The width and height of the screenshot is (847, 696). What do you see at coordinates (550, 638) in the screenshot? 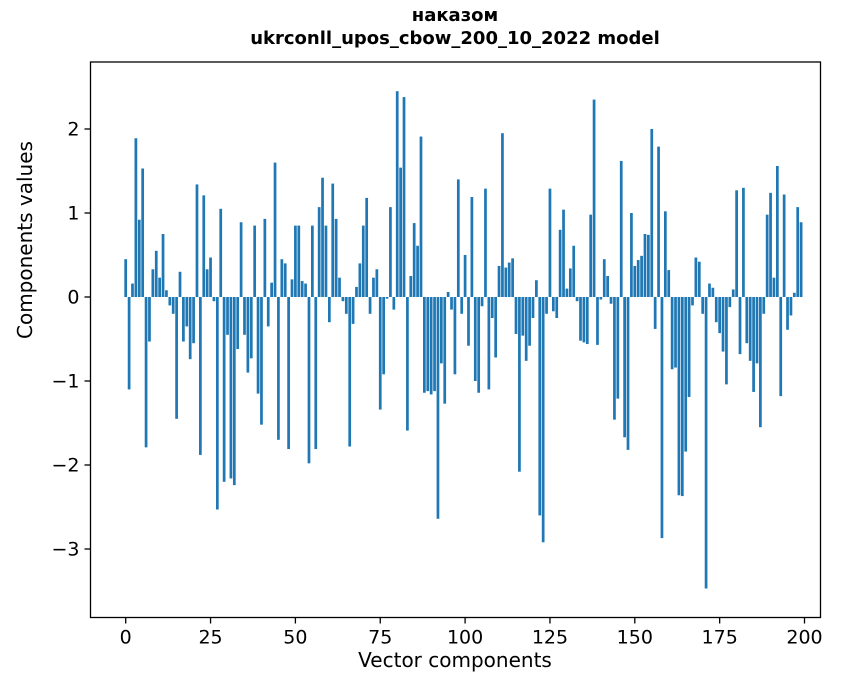
I see `x-tick-label: 125` at bounding box center [550, 638].